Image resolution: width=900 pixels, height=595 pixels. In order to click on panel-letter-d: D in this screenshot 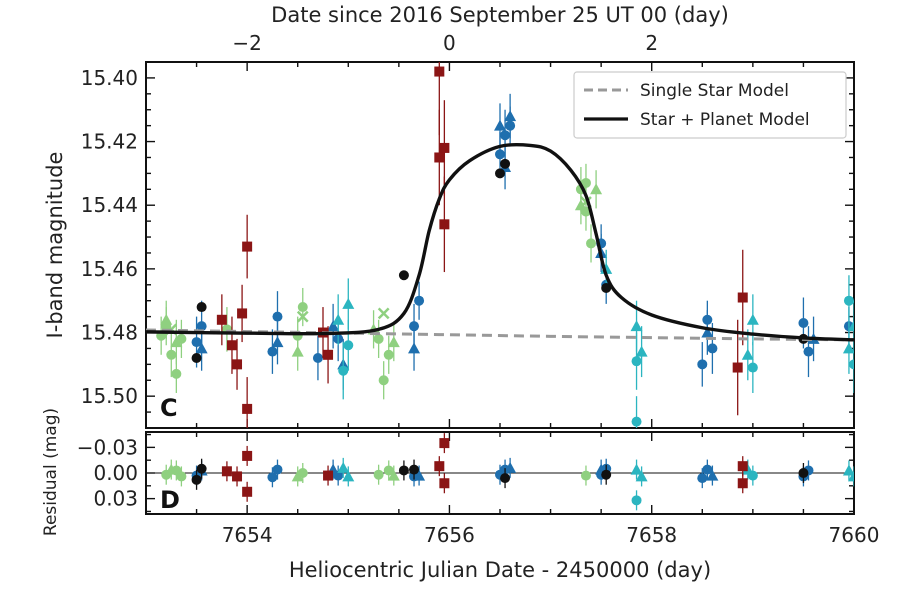, I will do `click(170, 500)`.